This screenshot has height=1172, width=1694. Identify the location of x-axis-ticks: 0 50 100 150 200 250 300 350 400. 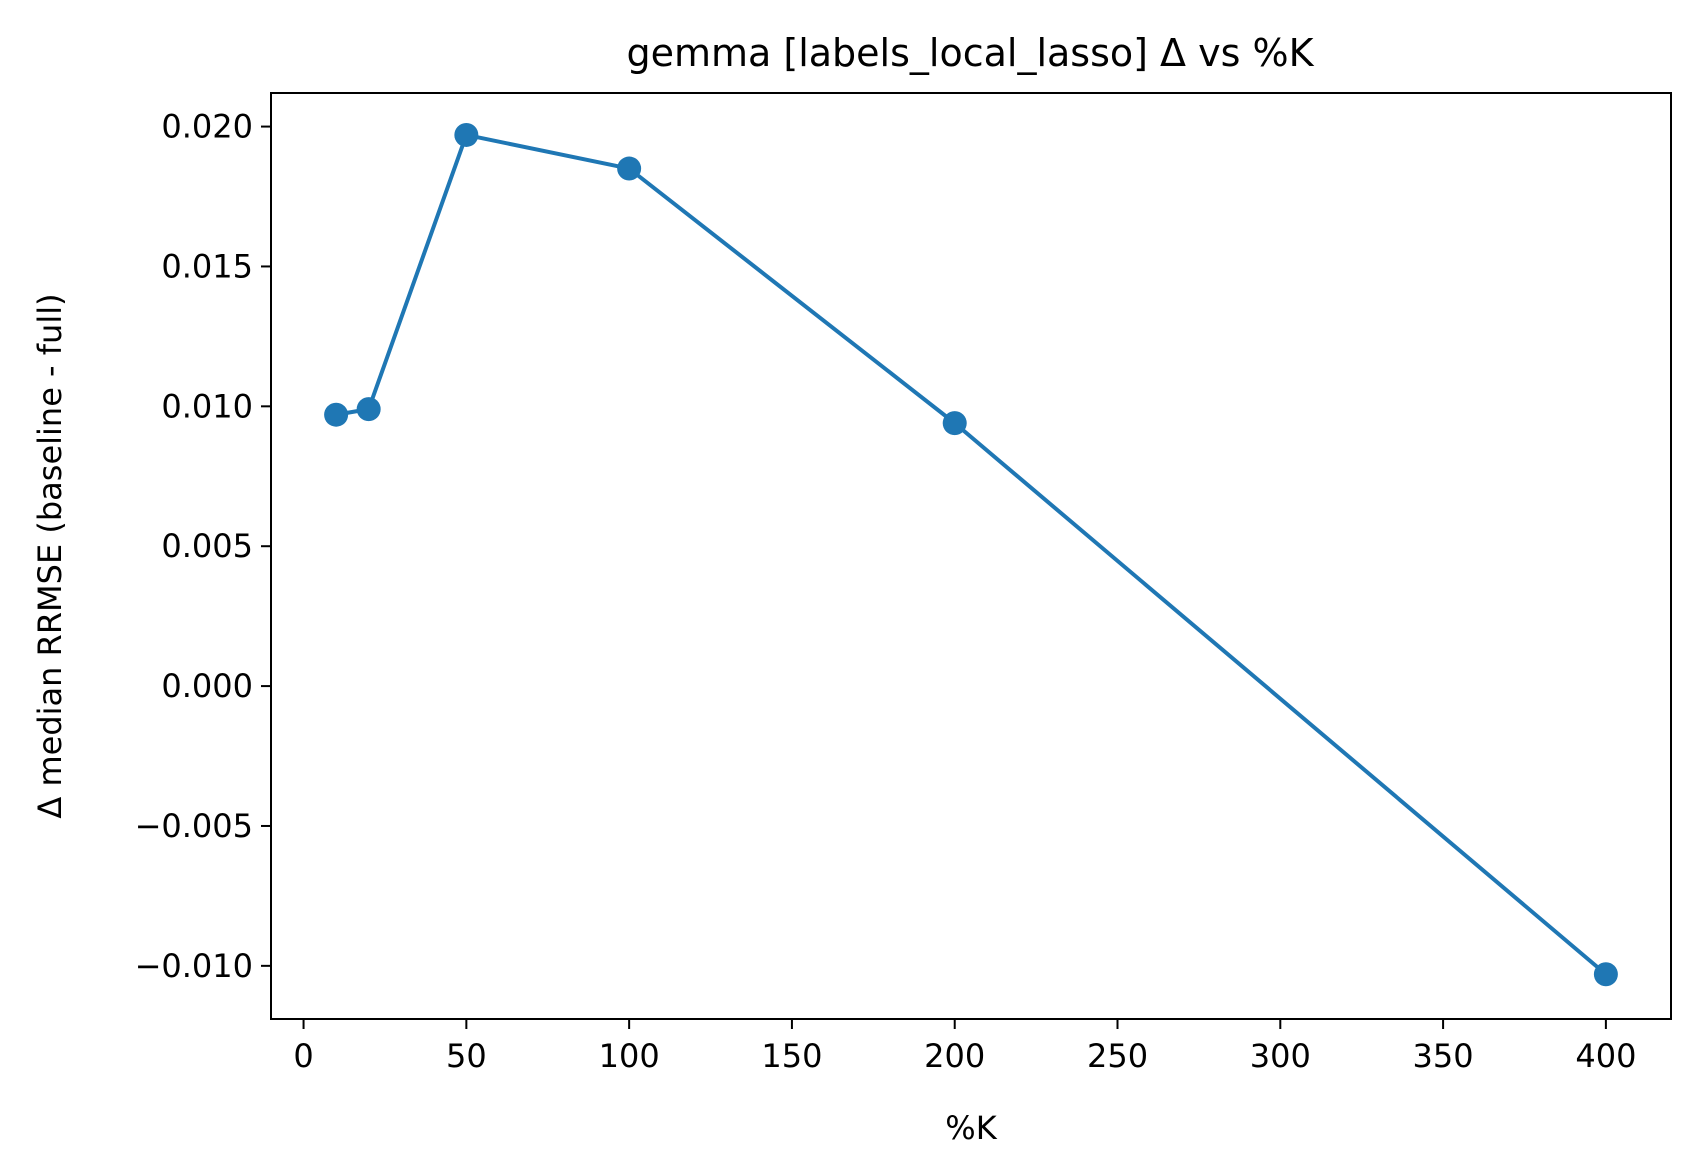
(964, 1047).